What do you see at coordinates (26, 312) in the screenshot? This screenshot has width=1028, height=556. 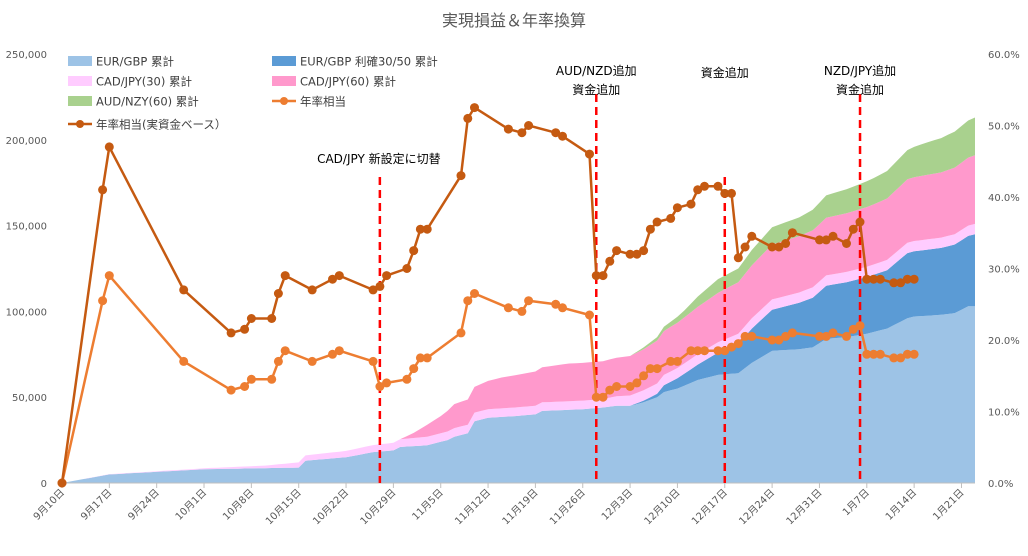 I see `y-left-tick-label: 100,000` at bounding box center [26, 312].